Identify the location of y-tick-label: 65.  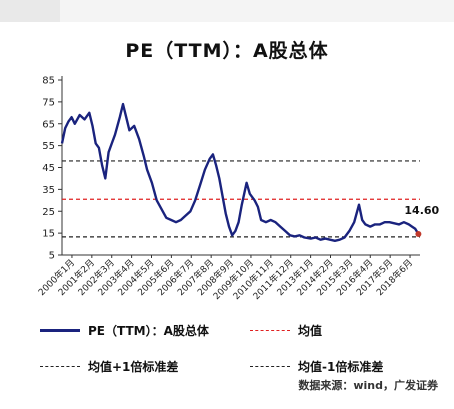
(48, 124).